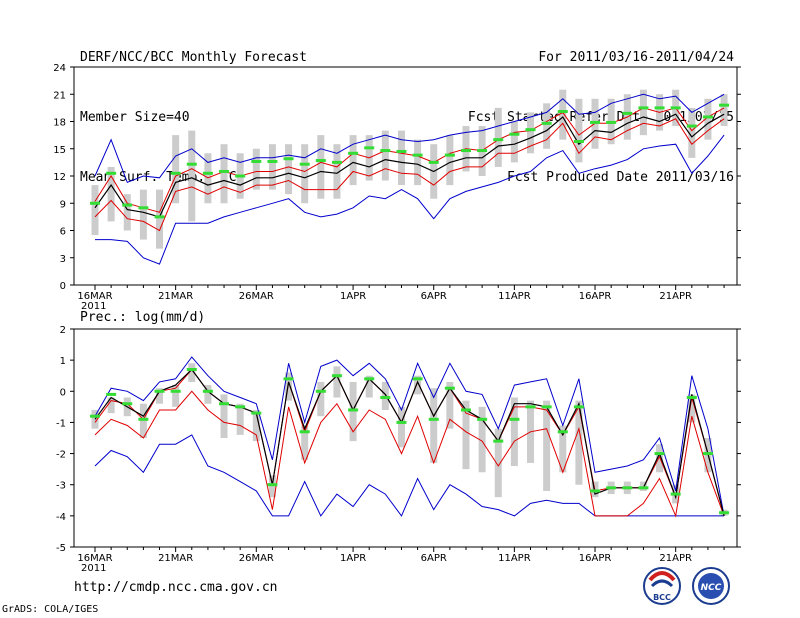 The image size is (800, 618). I want to click on y-tick-label: -2, so click(61, 455).